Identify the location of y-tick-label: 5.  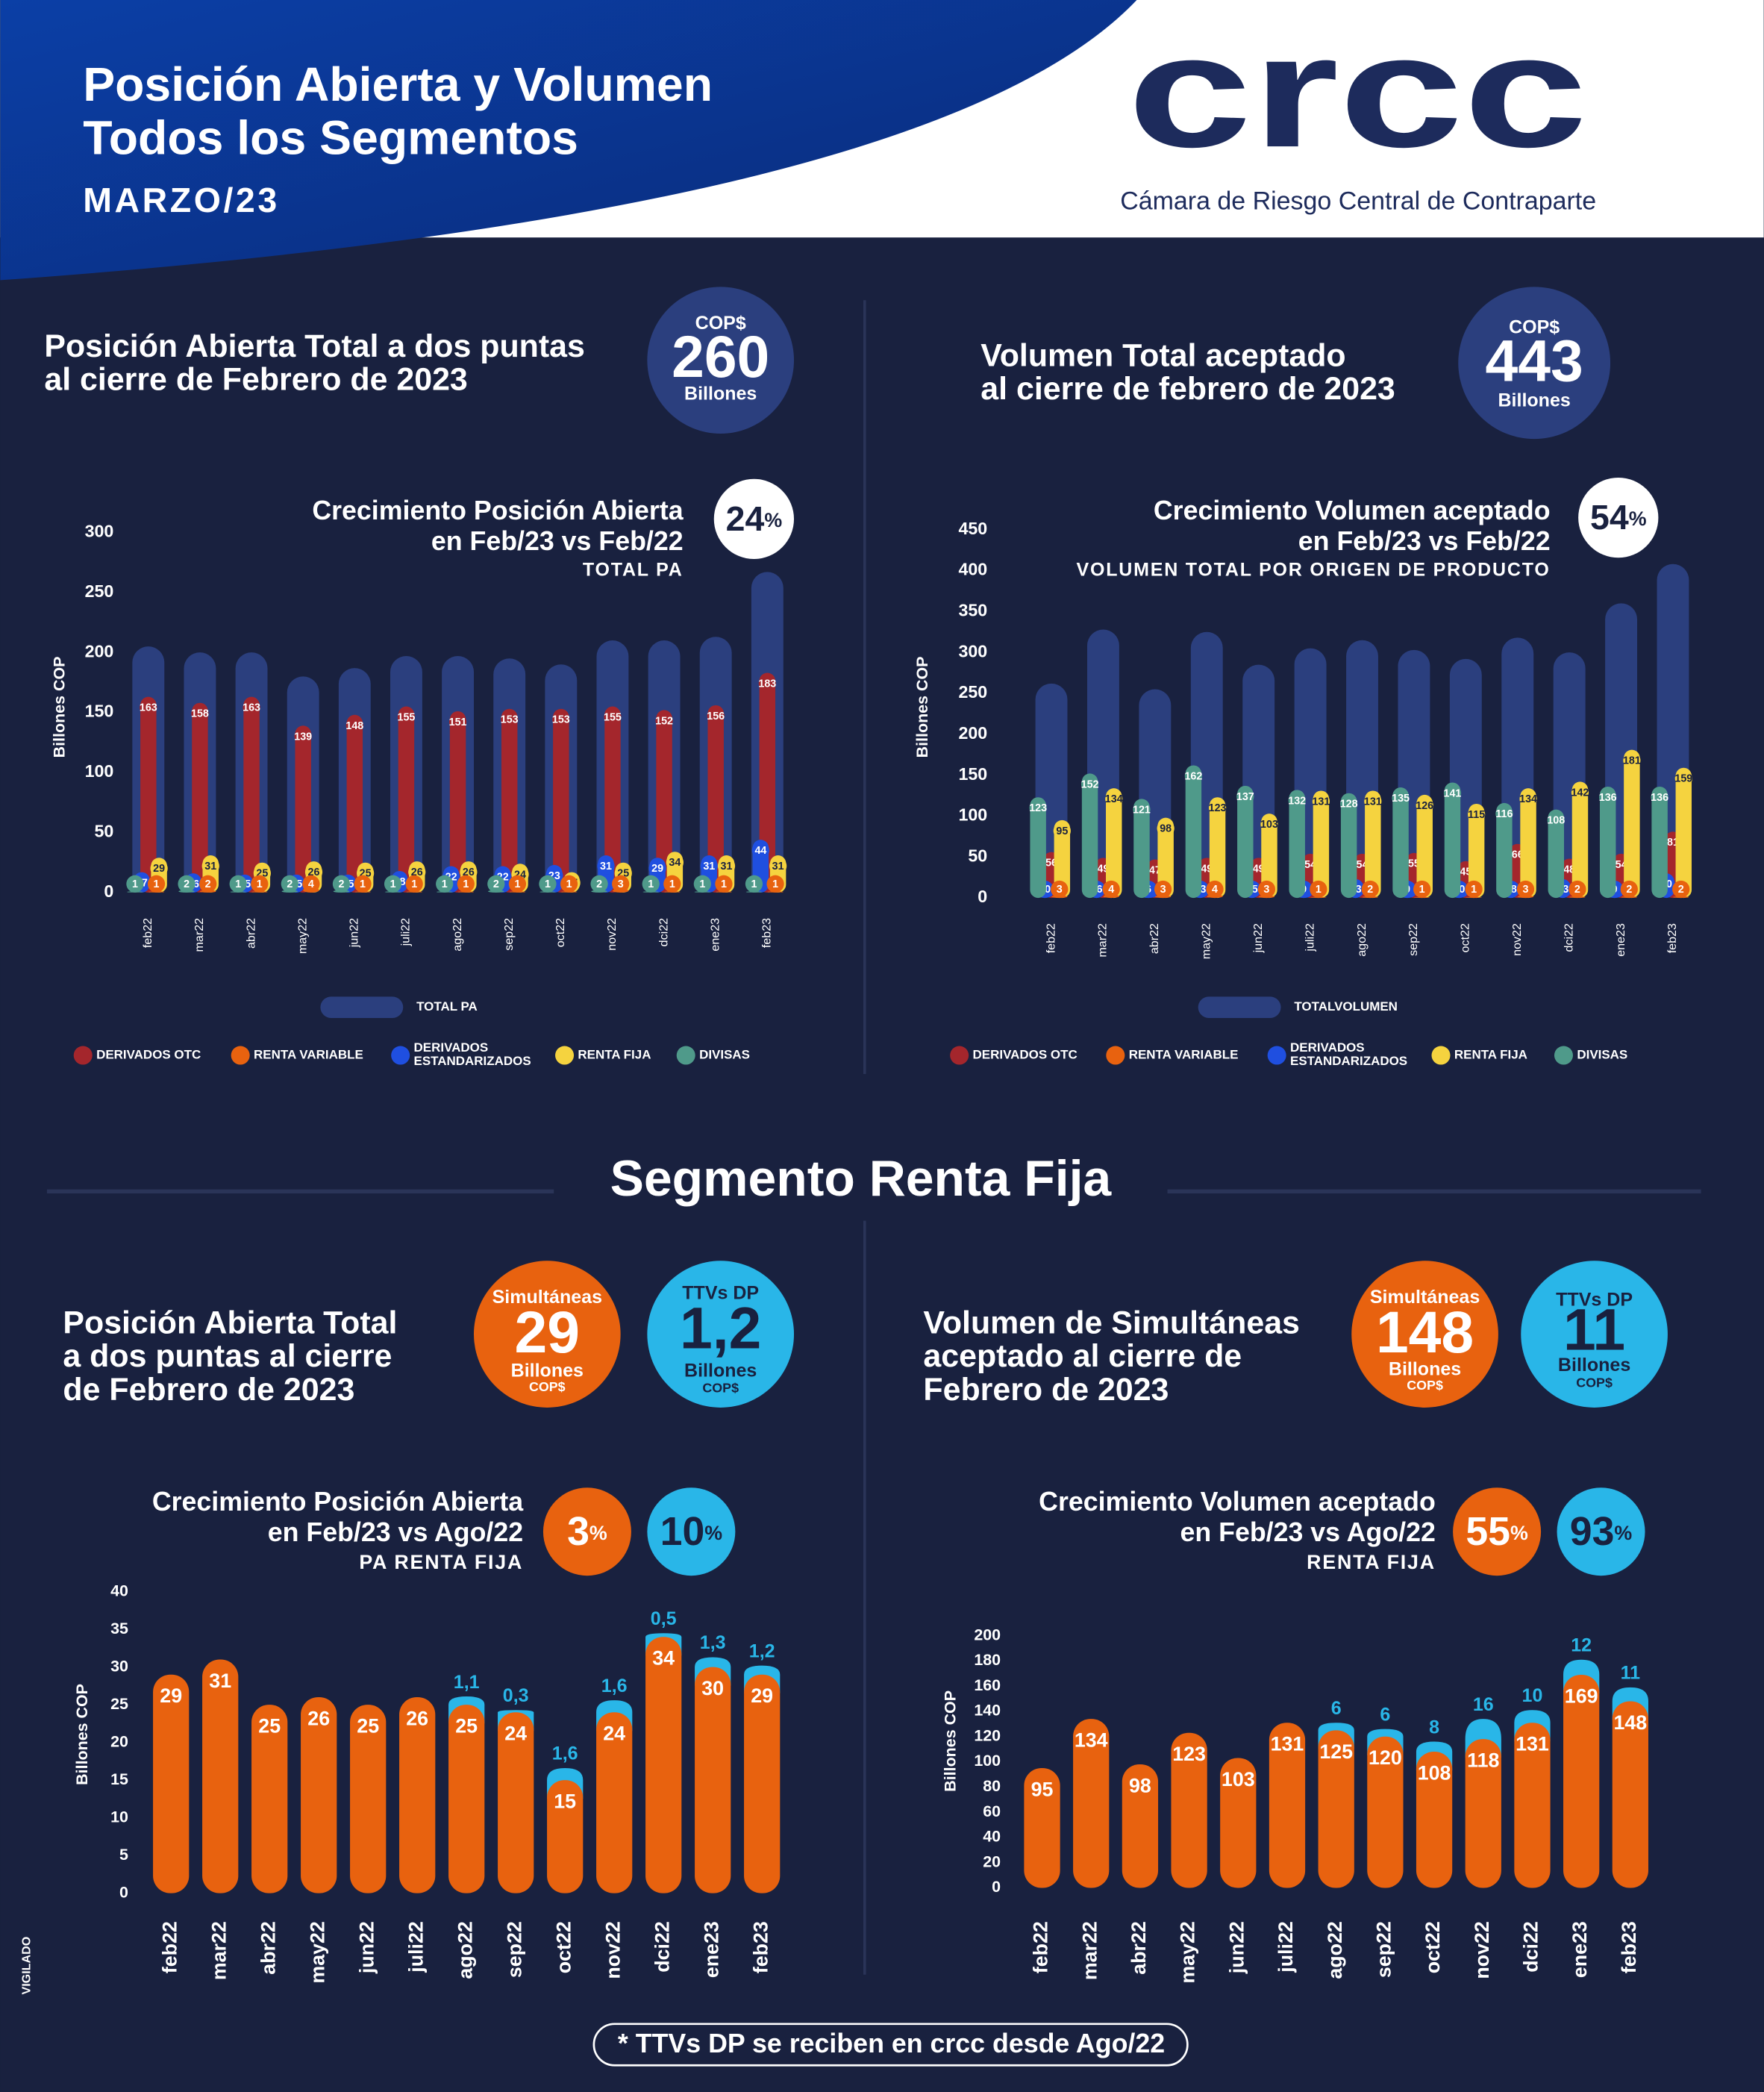
(123, 1855).